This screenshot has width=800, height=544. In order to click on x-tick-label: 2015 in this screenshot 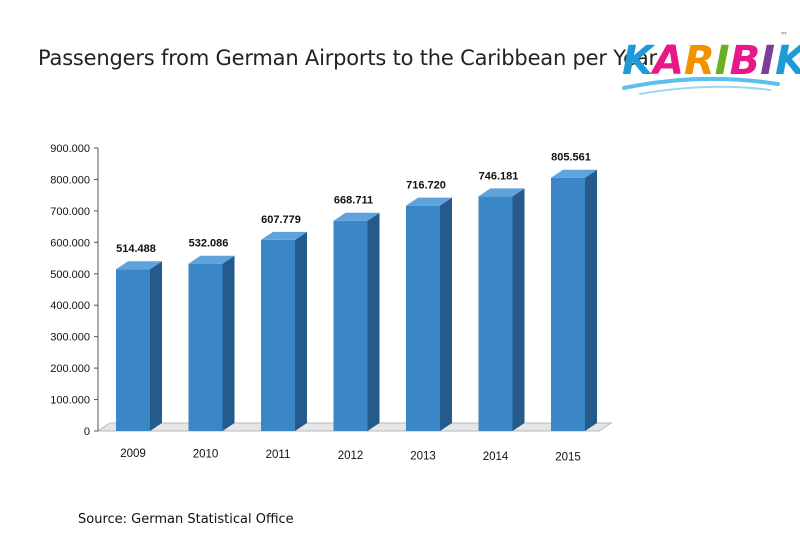, I will do `click(568, 458)`.